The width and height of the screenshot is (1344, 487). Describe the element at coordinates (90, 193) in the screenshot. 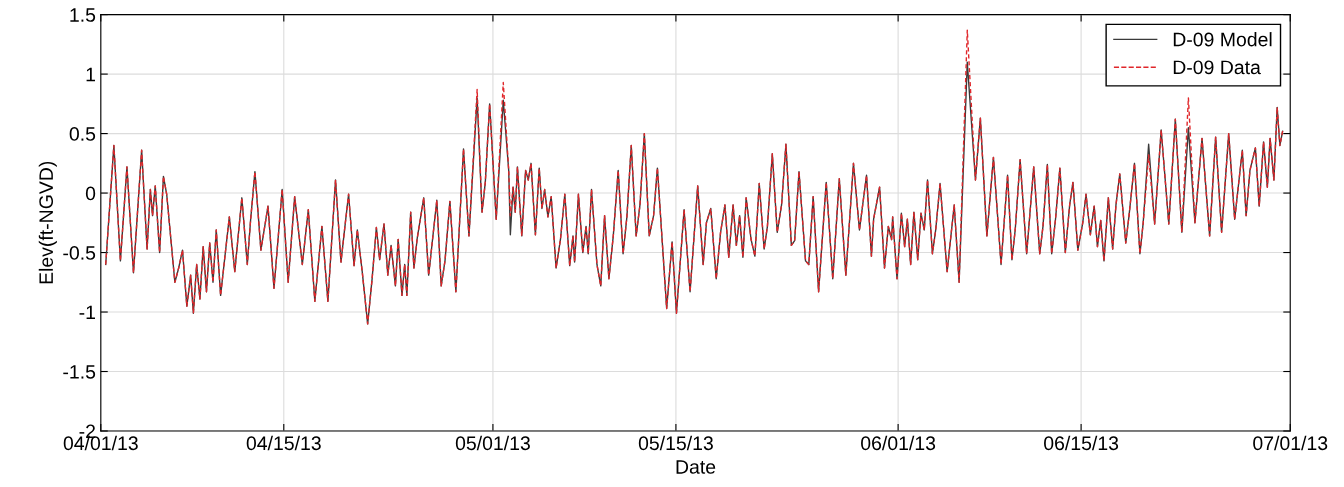

I see `y-tick-label: 0` at that location.